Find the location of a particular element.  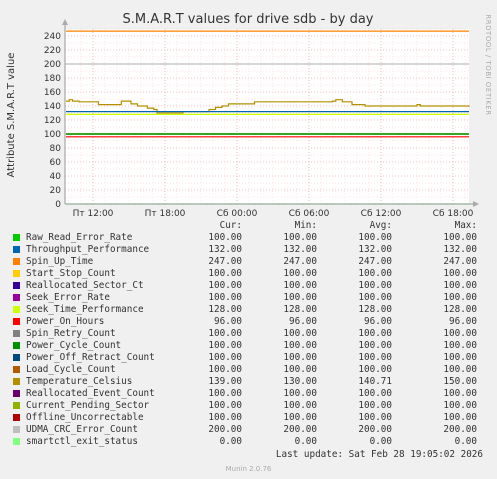

series-line is located at coordinates (268, 106).